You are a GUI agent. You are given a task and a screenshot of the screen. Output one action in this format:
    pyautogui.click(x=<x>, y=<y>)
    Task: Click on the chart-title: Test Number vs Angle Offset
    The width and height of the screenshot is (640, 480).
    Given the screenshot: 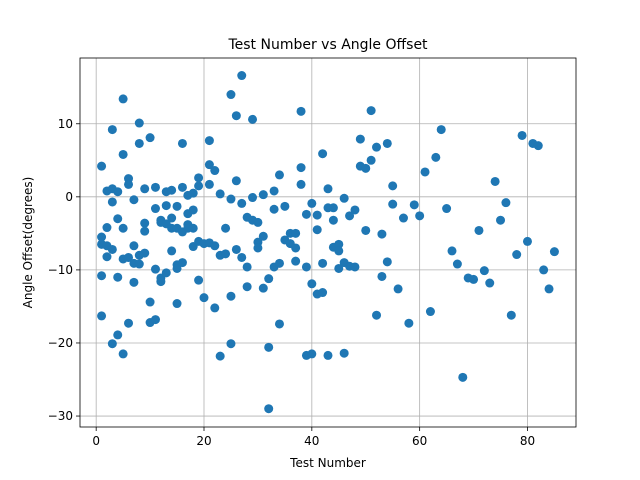 What is the action you would take?
    pyautogui.click(x=327, y=45)
    